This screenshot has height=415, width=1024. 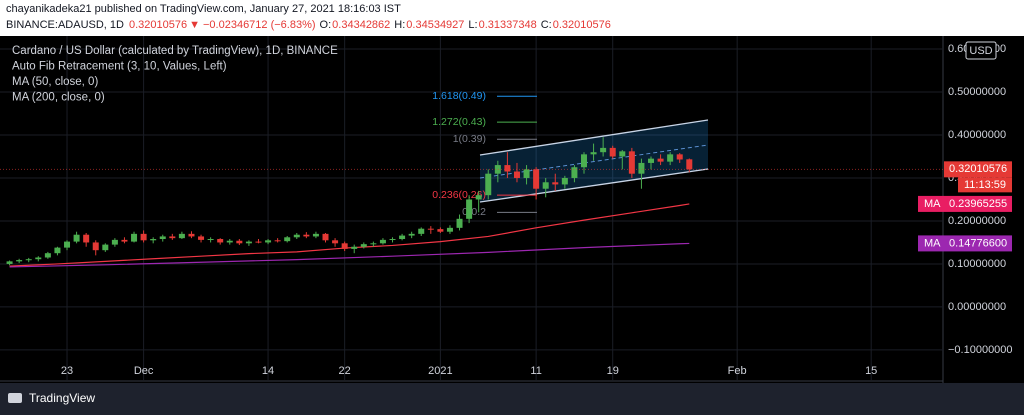 What do you see at coordinates (459, 195) in the screenshot?
I see `fib-label: 0.236(0.26)` at bounding box center [459, 195].